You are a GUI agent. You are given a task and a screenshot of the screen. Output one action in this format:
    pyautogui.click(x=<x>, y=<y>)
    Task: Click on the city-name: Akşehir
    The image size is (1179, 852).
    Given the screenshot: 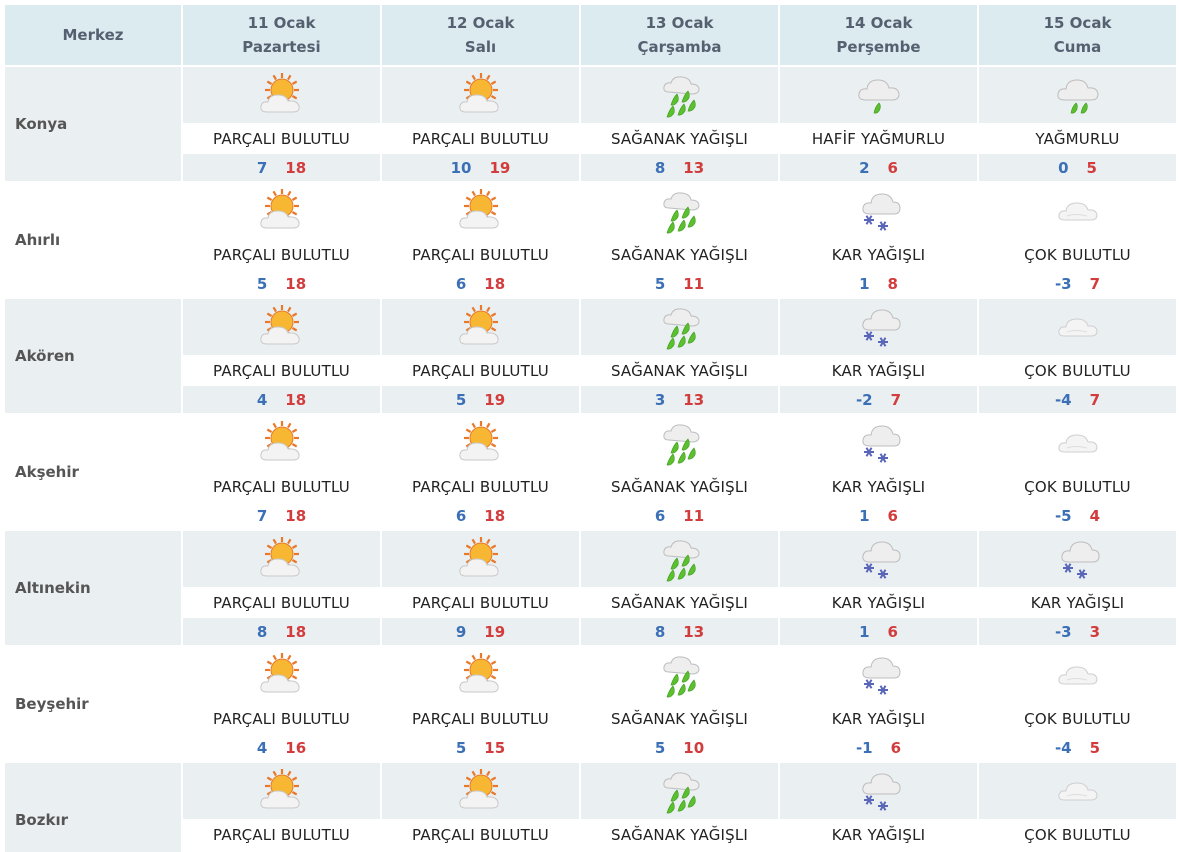 What is the action you would take?
    pyautogui.click(x=93, y=472)
    